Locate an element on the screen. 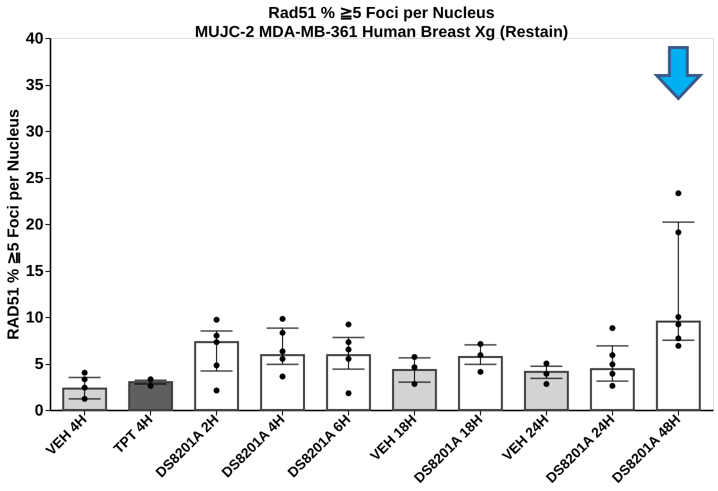 This screenshot has height=491, width=718. y-tick-label: 10 is located at coordinates (35, 318).